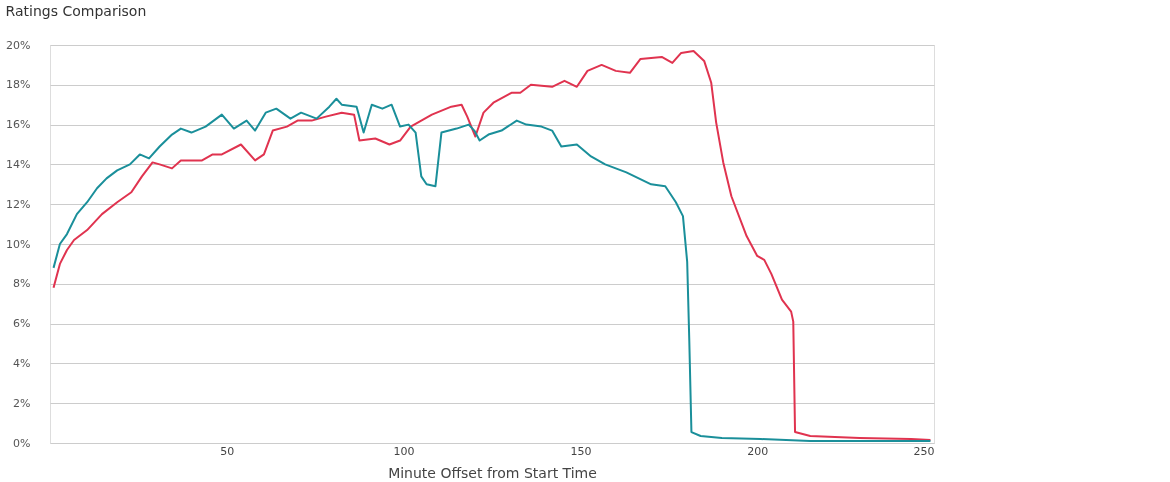 The image size is (1170, 482). What do you see at coordinates (18, 45) in the screenshot?
I see `y-tick-label: 20%` at bounding box center [18, 45].